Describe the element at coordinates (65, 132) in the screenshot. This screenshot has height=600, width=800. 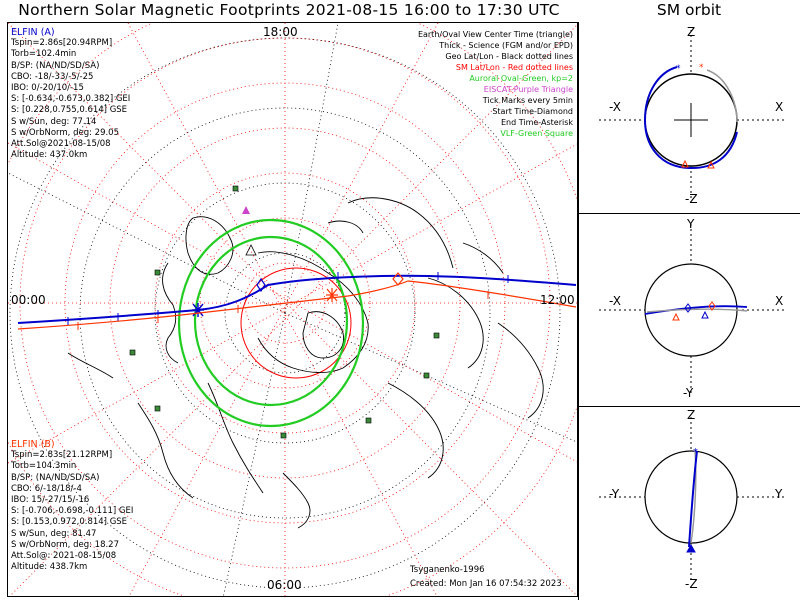
I see `elfin-a-line: S w/OrbNorm, deg: 29.05` at that location.